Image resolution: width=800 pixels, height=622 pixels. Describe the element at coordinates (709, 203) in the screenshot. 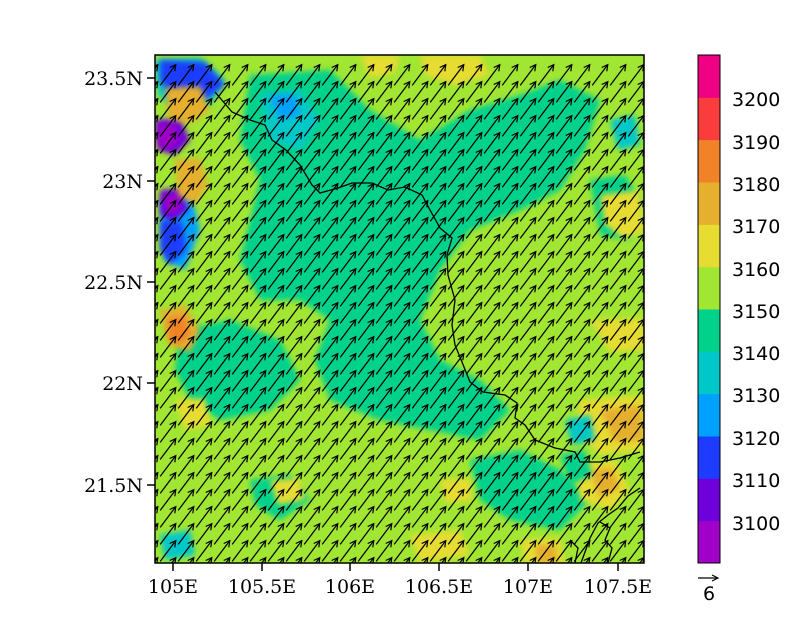

I see `colorbar-swatch` at that location.